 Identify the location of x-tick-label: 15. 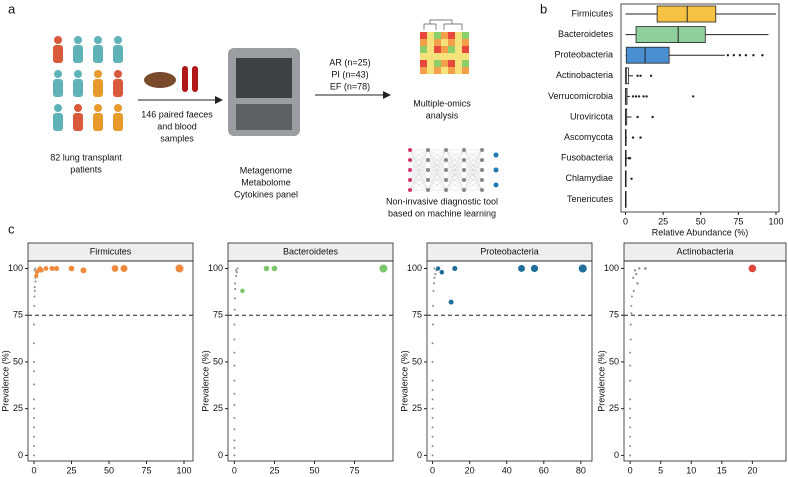
(722, 470).